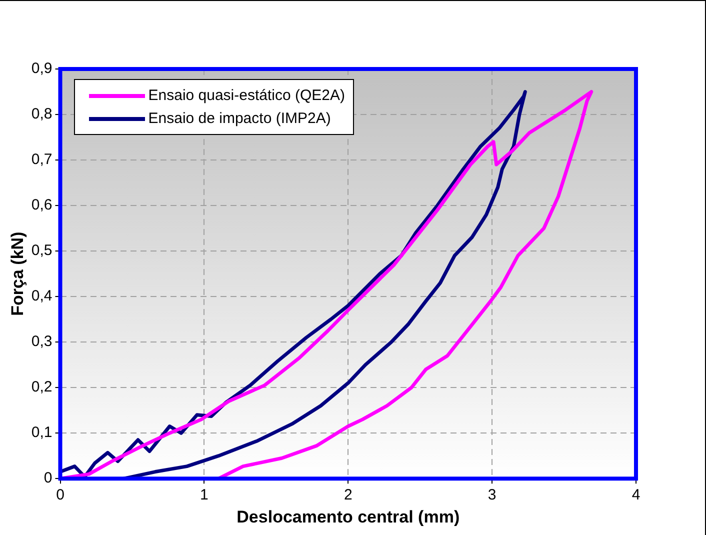  Describe the element at coordinates (247, 95) in the screenshot. I see `legend-label: Ensaio quasi-estático (QE2A)` at that location.